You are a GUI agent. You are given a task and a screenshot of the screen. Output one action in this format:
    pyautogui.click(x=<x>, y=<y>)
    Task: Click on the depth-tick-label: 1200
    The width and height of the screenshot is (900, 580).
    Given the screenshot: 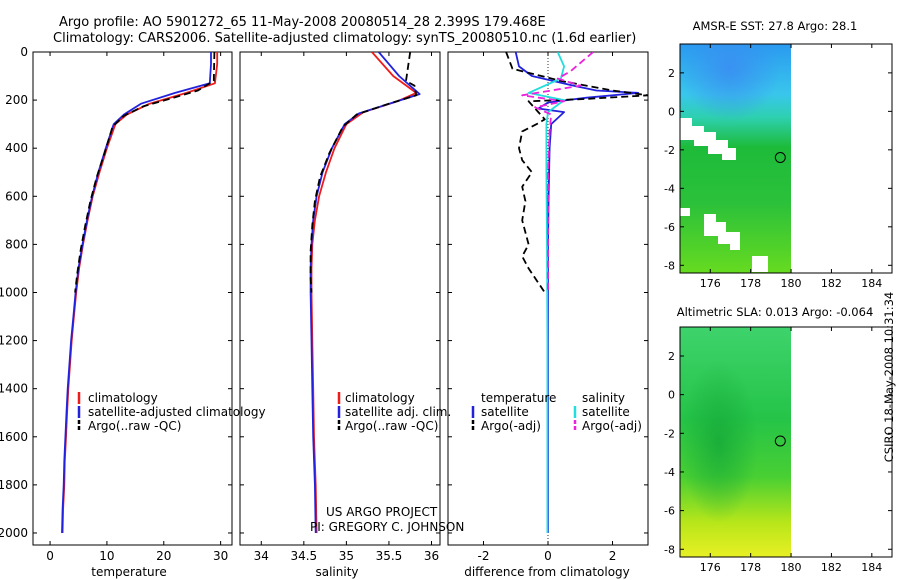 What is the action you would take?
    pyautogui.click(x=14, y=341)
    